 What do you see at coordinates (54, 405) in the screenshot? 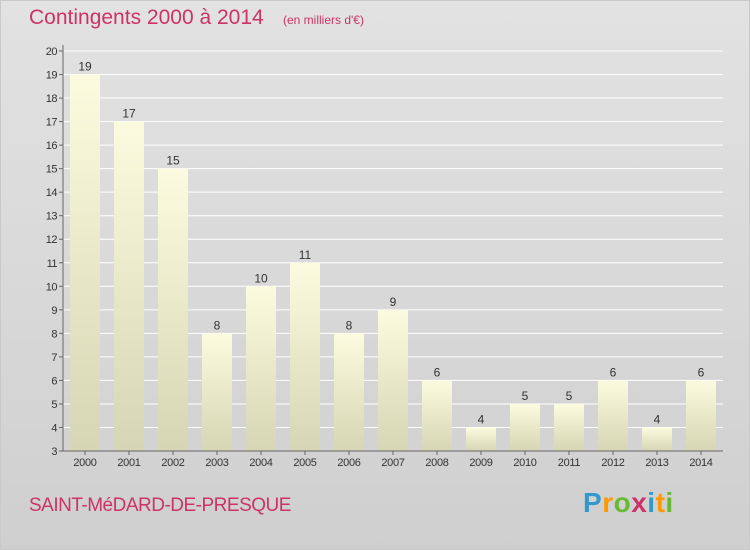
I see `y-tick-label: 5` at bounding box center [54, 405].